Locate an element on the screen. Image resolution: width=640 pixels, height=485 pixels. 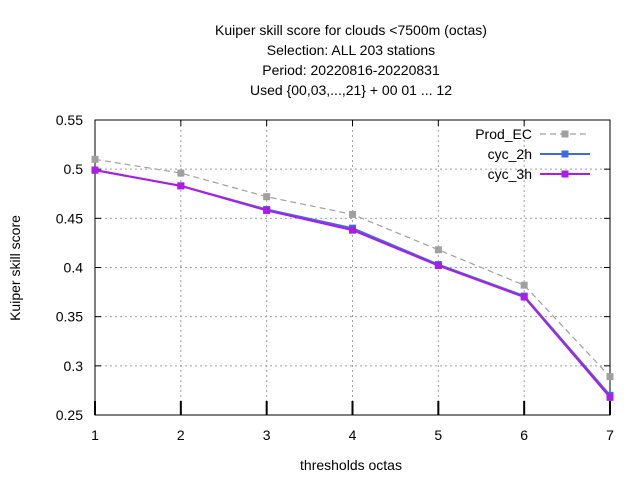
y-tick-label: 0.3 is located at coordinates (74, 366).